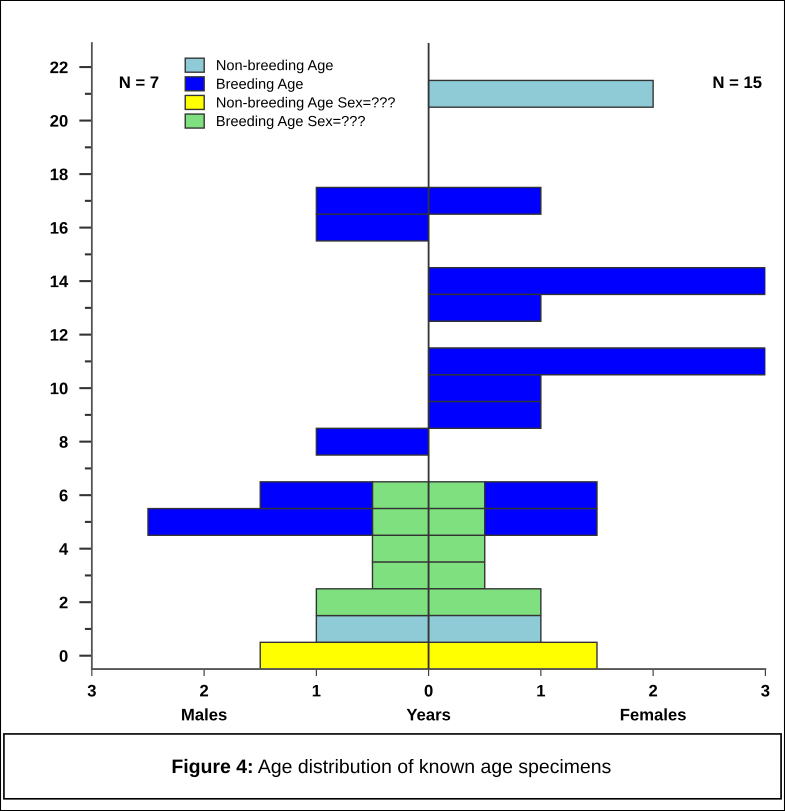 The image size is (785, 811). I want to click on legend-label: Breeding Age, so click(260, 85).